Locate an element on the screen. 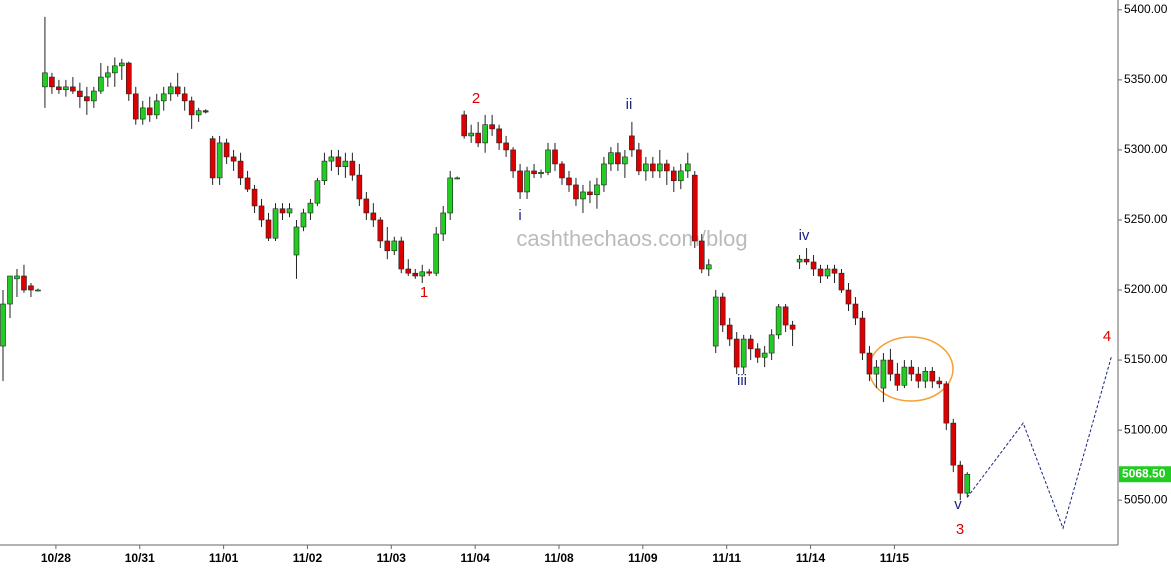  forecast-line is located at coordinates (1039, 443).